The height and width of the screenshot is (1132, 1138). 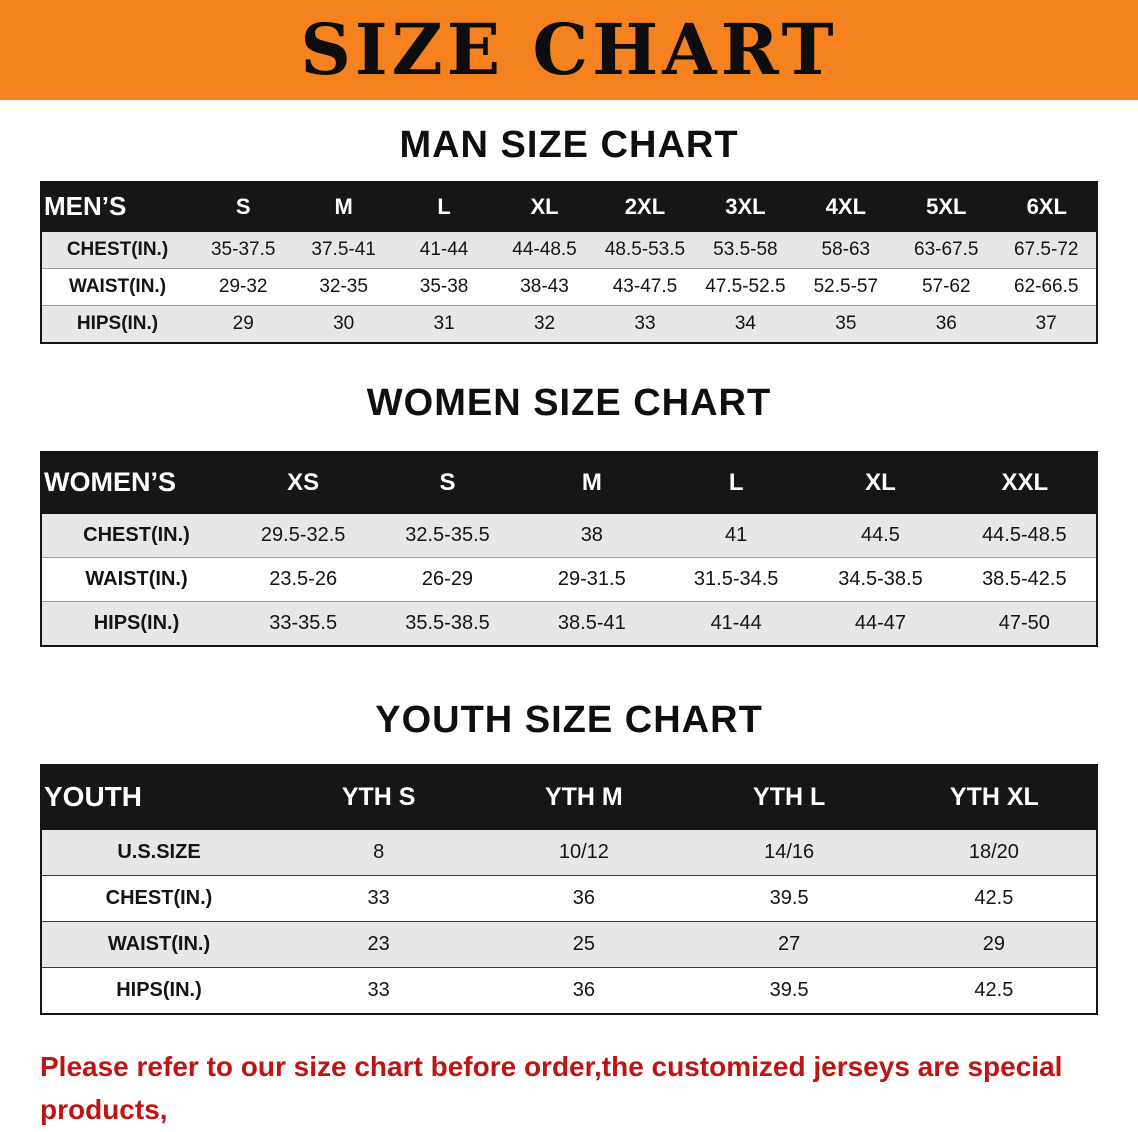 What do you see at coordinates (591, 535) in the screenshot?
I see `size-value: 38` at bounding box center [591, 535].